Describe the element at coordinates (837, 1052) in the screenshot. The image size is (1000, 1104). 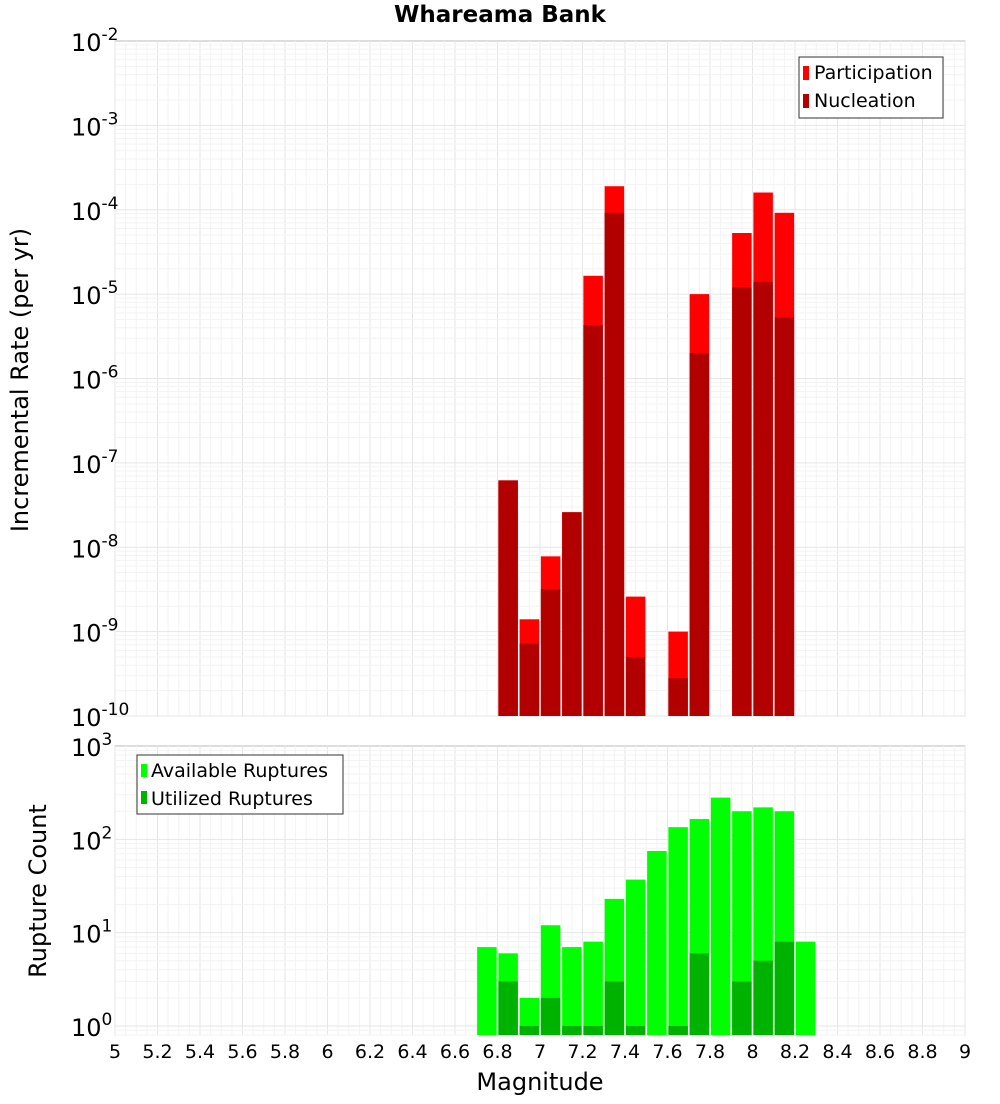
I see `x-tick-label: 8.4` at that location.